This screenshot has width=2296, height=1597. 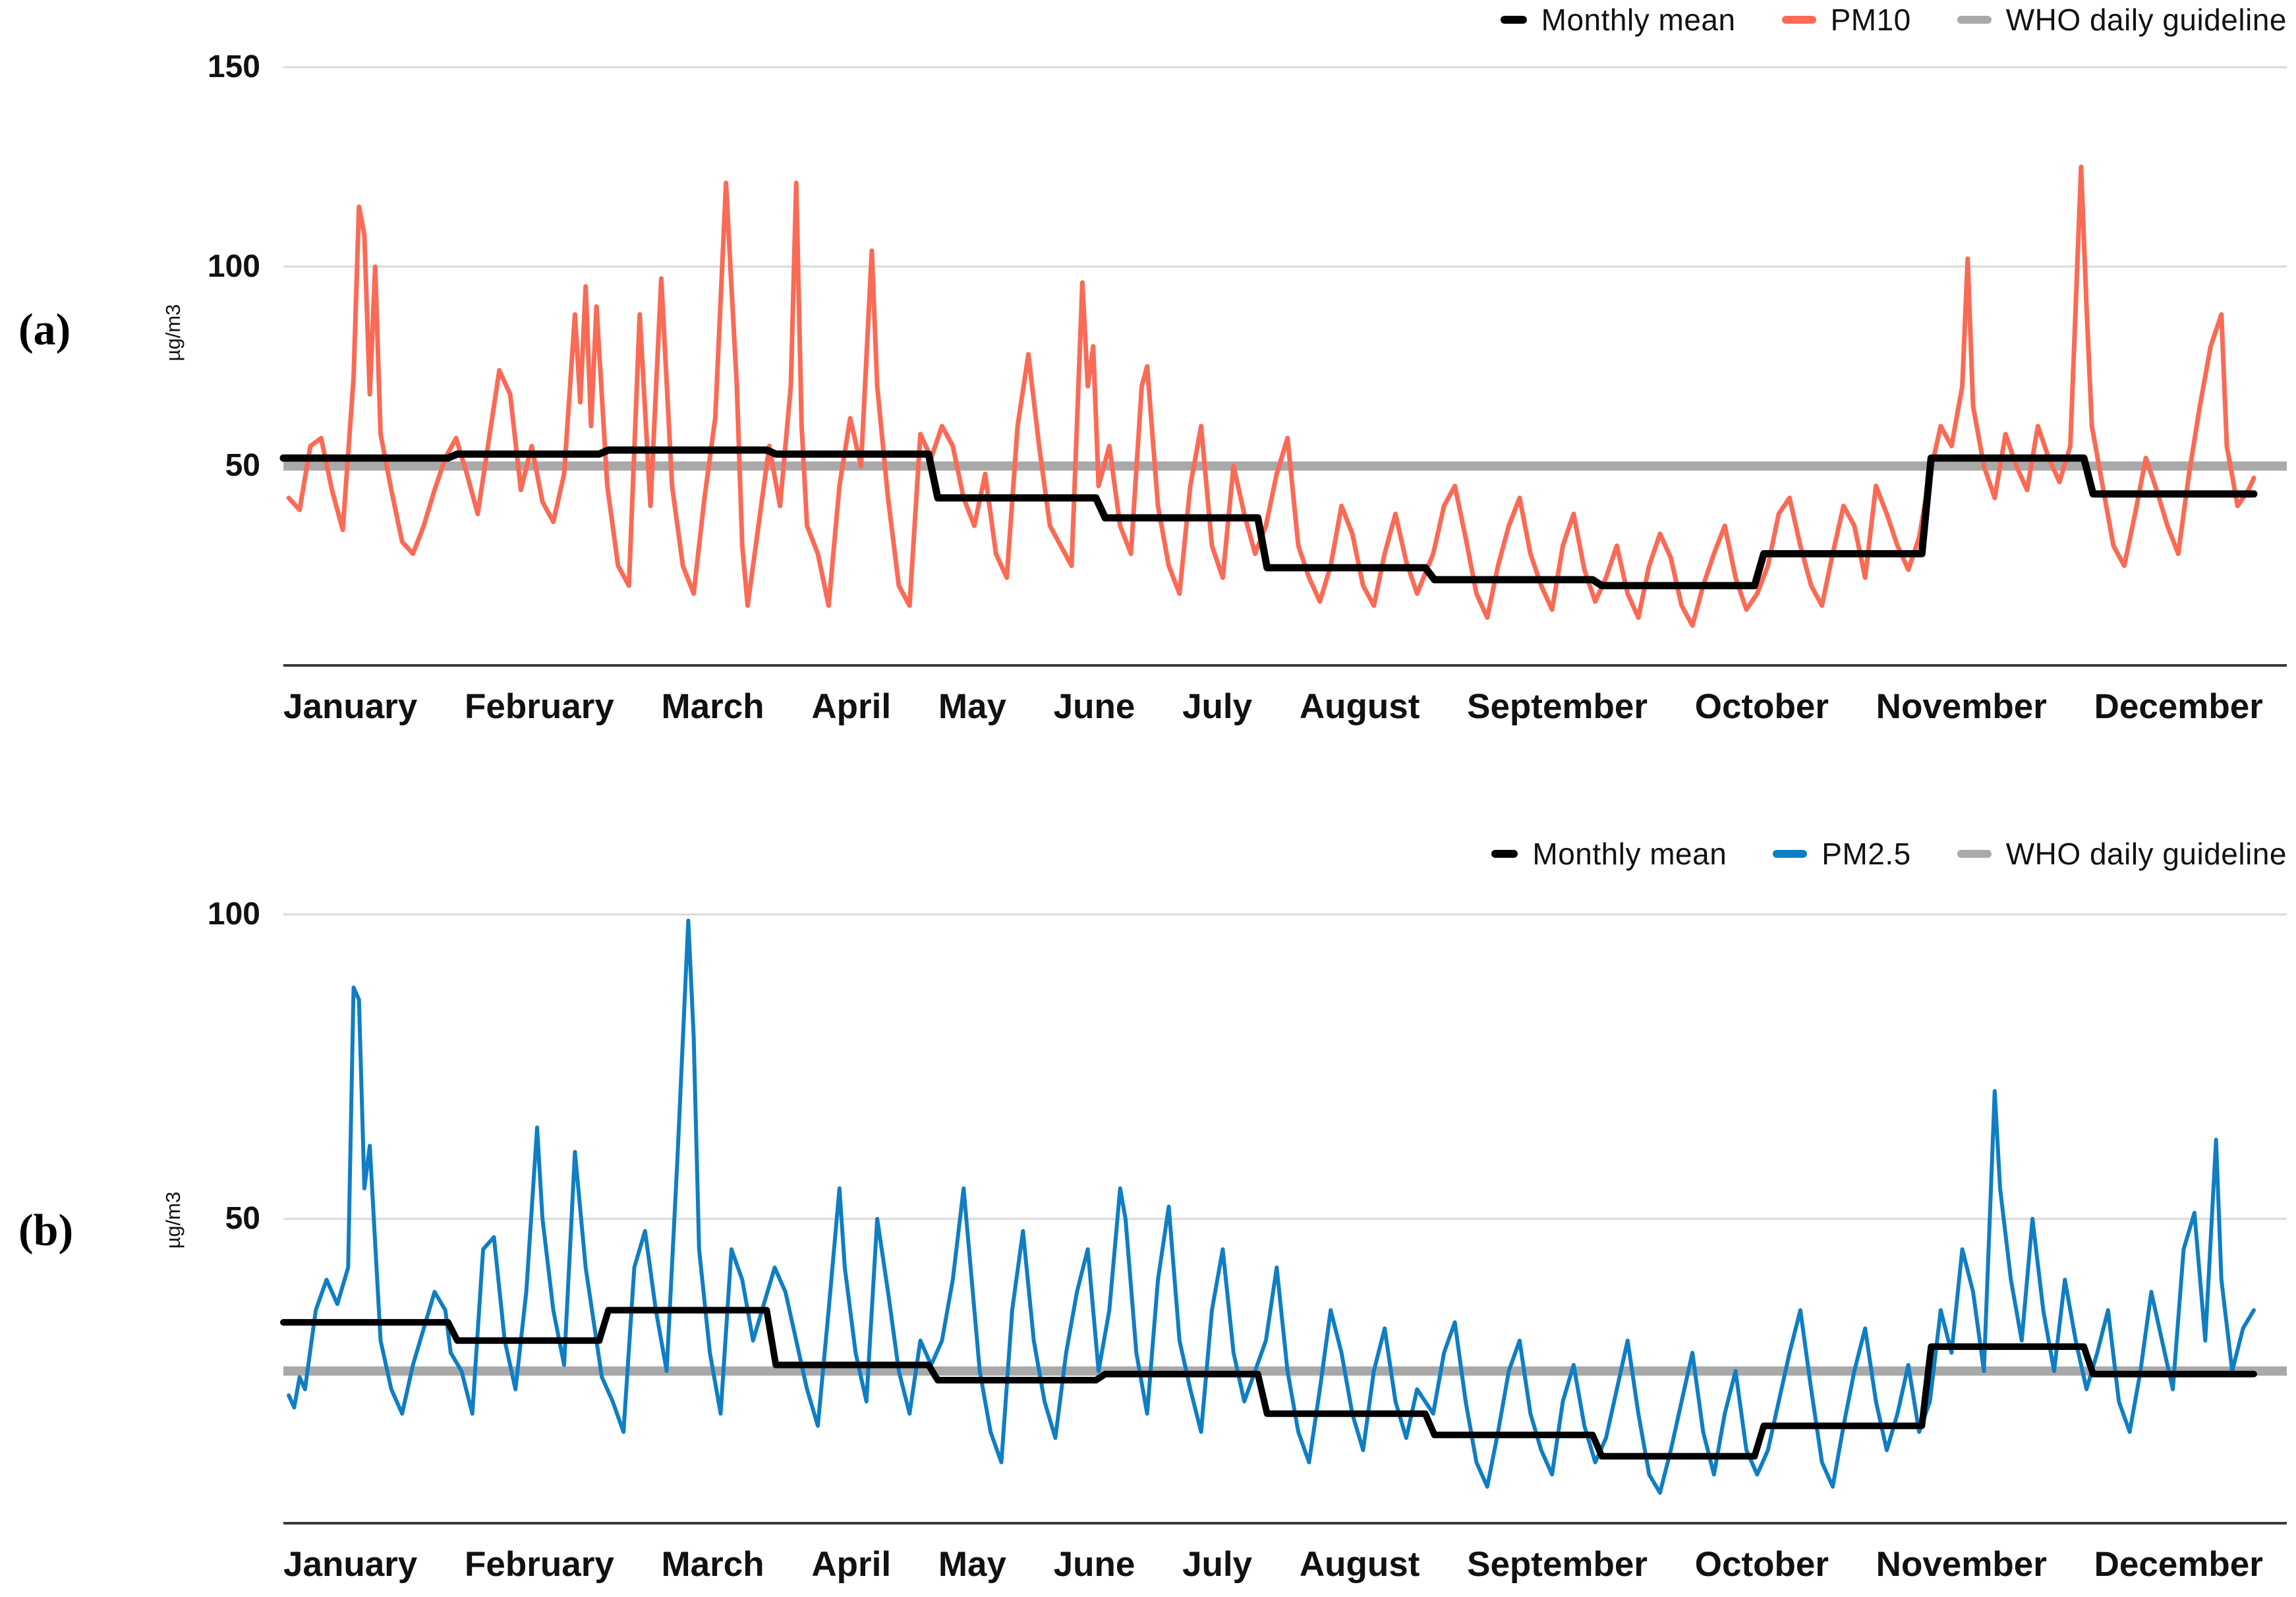 I want to click on pm2_5-legend-item-2: WHO daily guideline, so click(x=2122, y=854).